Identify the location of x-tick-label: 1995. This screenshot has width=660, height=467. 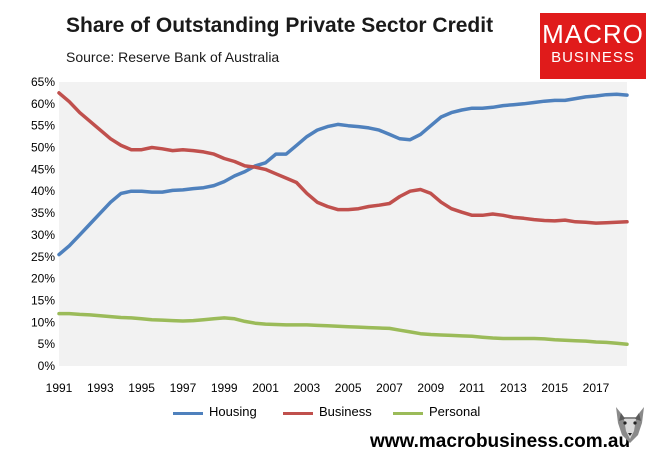
(141, 388).